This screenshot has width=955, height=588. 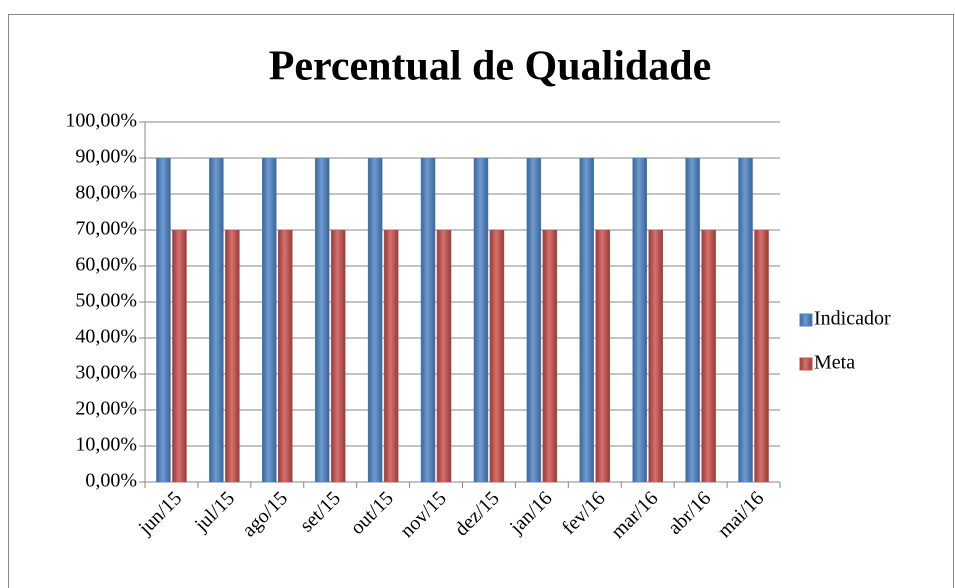 I want to click on y-tick-label: 0,00%, so click(x=111, y=481).